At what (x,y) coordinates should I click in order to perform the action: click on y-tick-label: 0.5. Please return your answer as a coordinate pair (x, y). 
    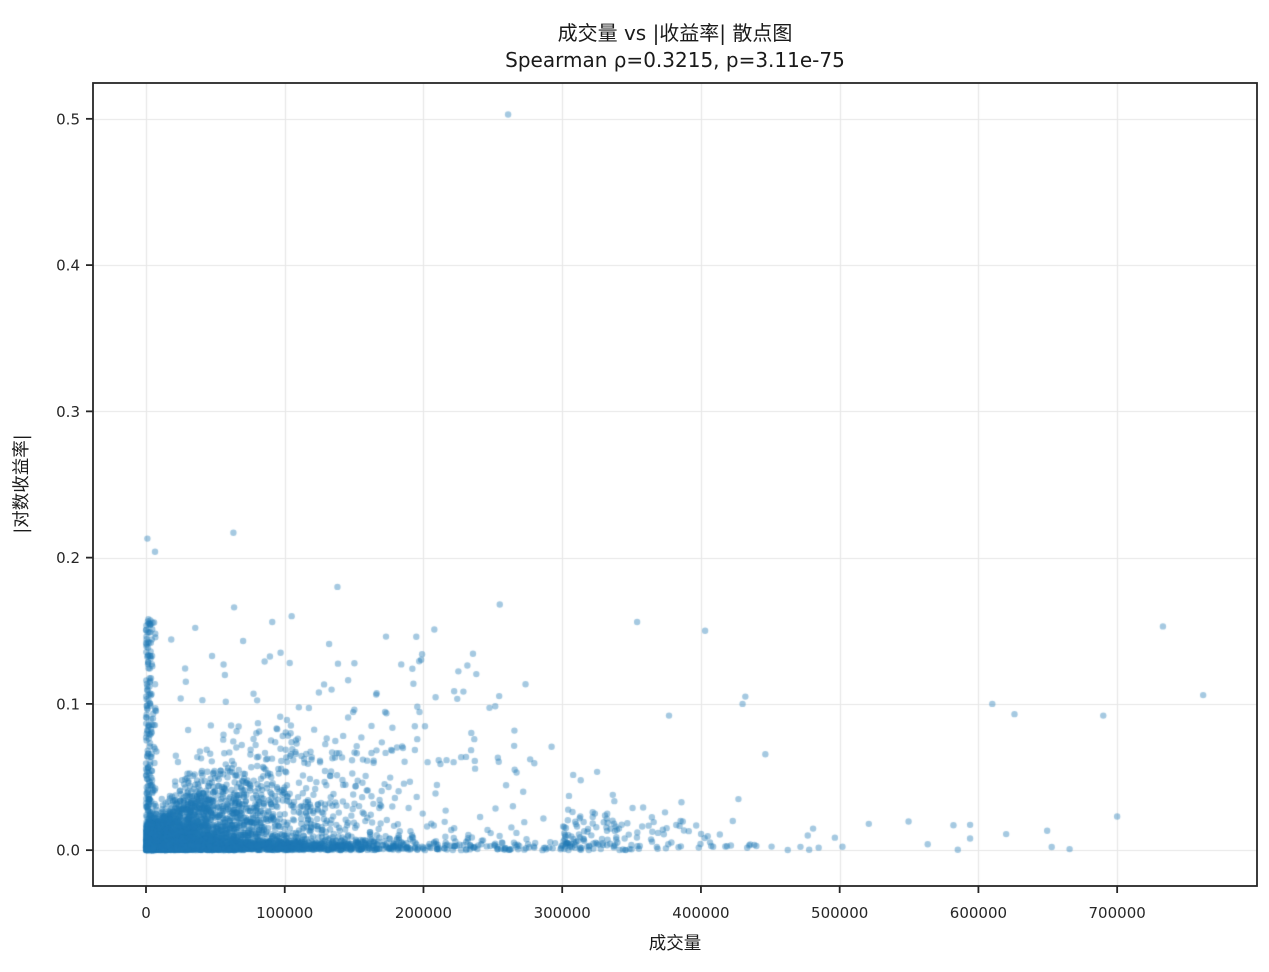
    Looking at the image, I should click on (68, 119).